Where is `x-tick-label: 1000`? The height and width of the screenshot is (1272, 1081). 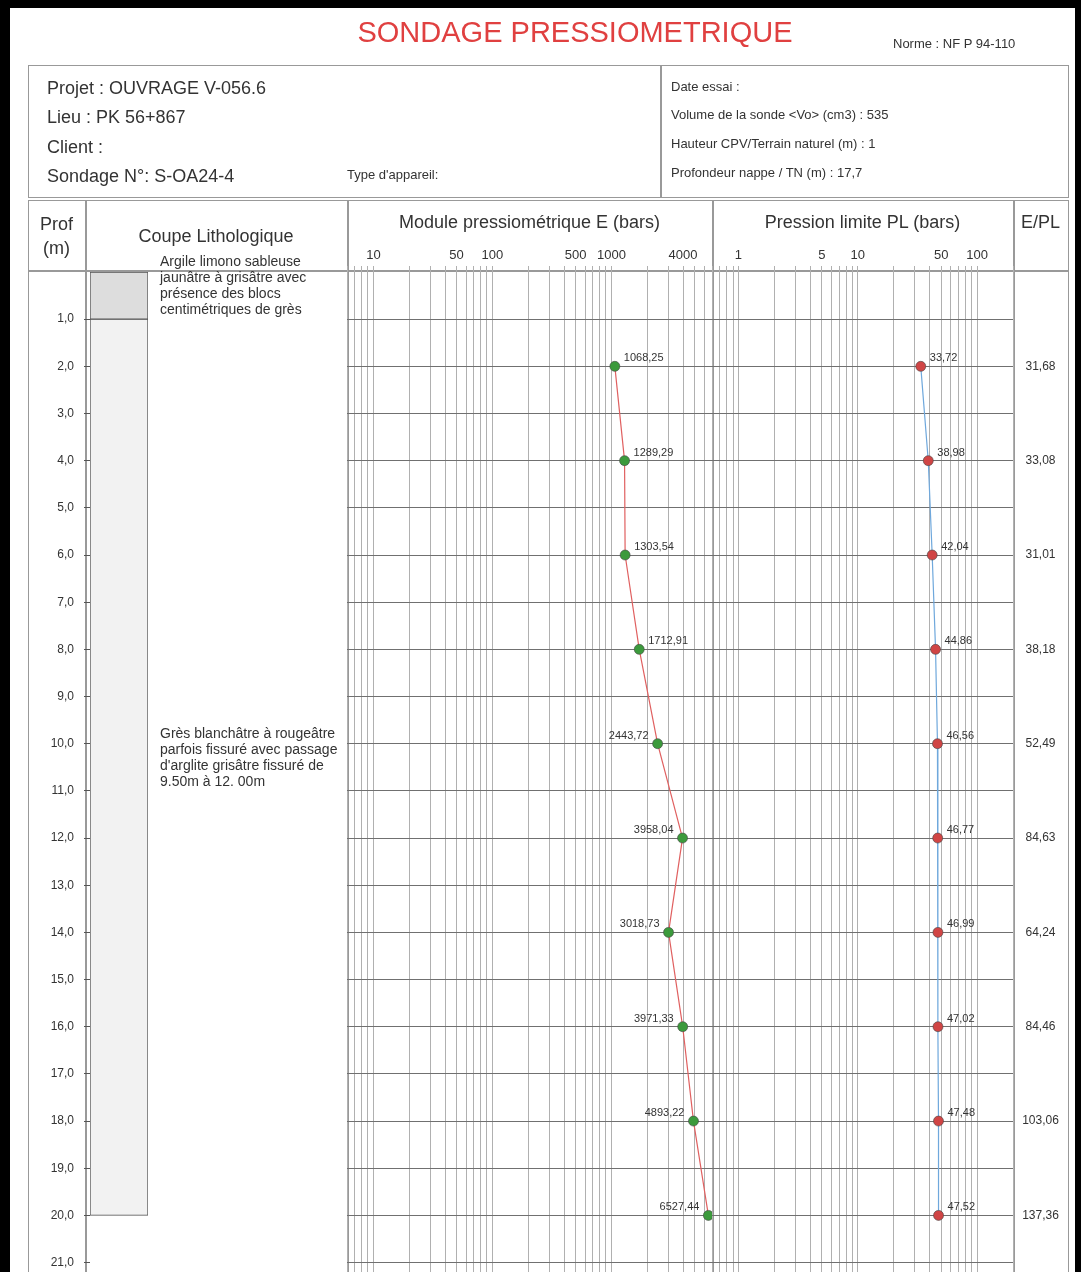 x-tick-label: 1000 is located at coordinates (611, 254).